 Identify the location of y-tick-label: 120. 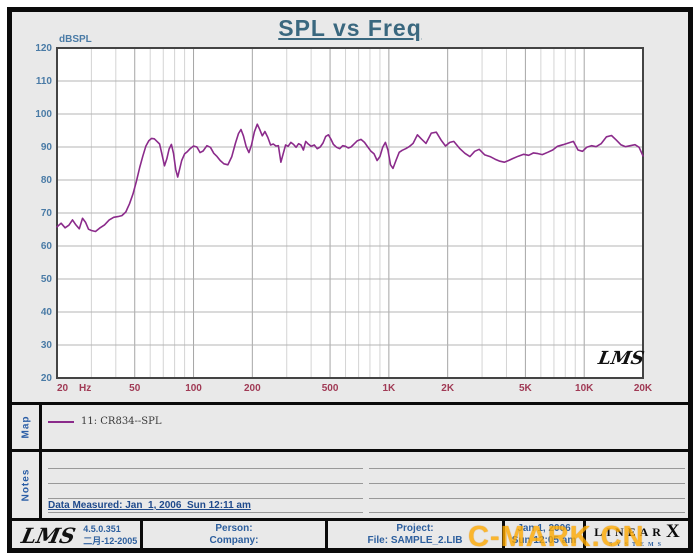
(43, 48).